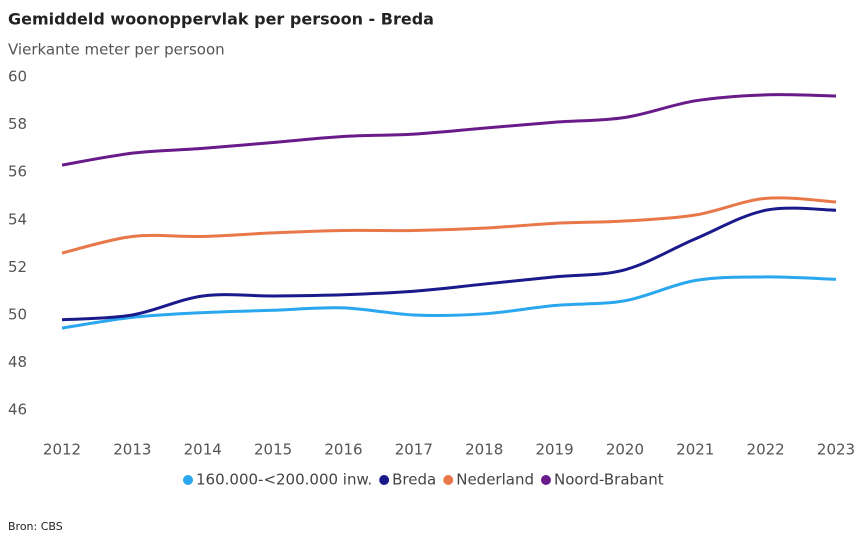 Image resolution: width=856 pixels, height=535 pixels. Describe the element at coordinates (414, 480) in the screenshot. I see `legend-label: Breda` at that location.